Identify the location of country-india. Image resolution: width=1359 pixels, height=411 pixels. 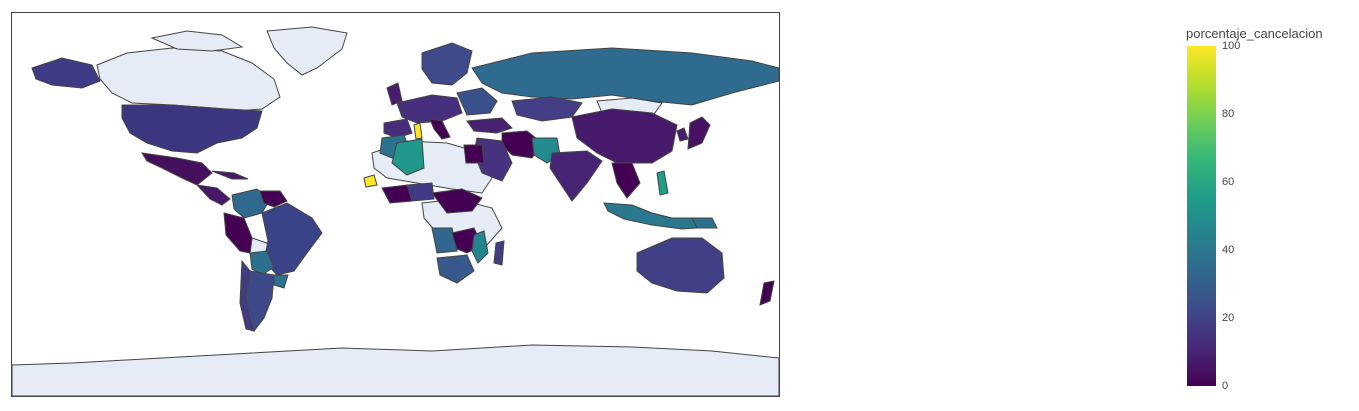
(576, 176).